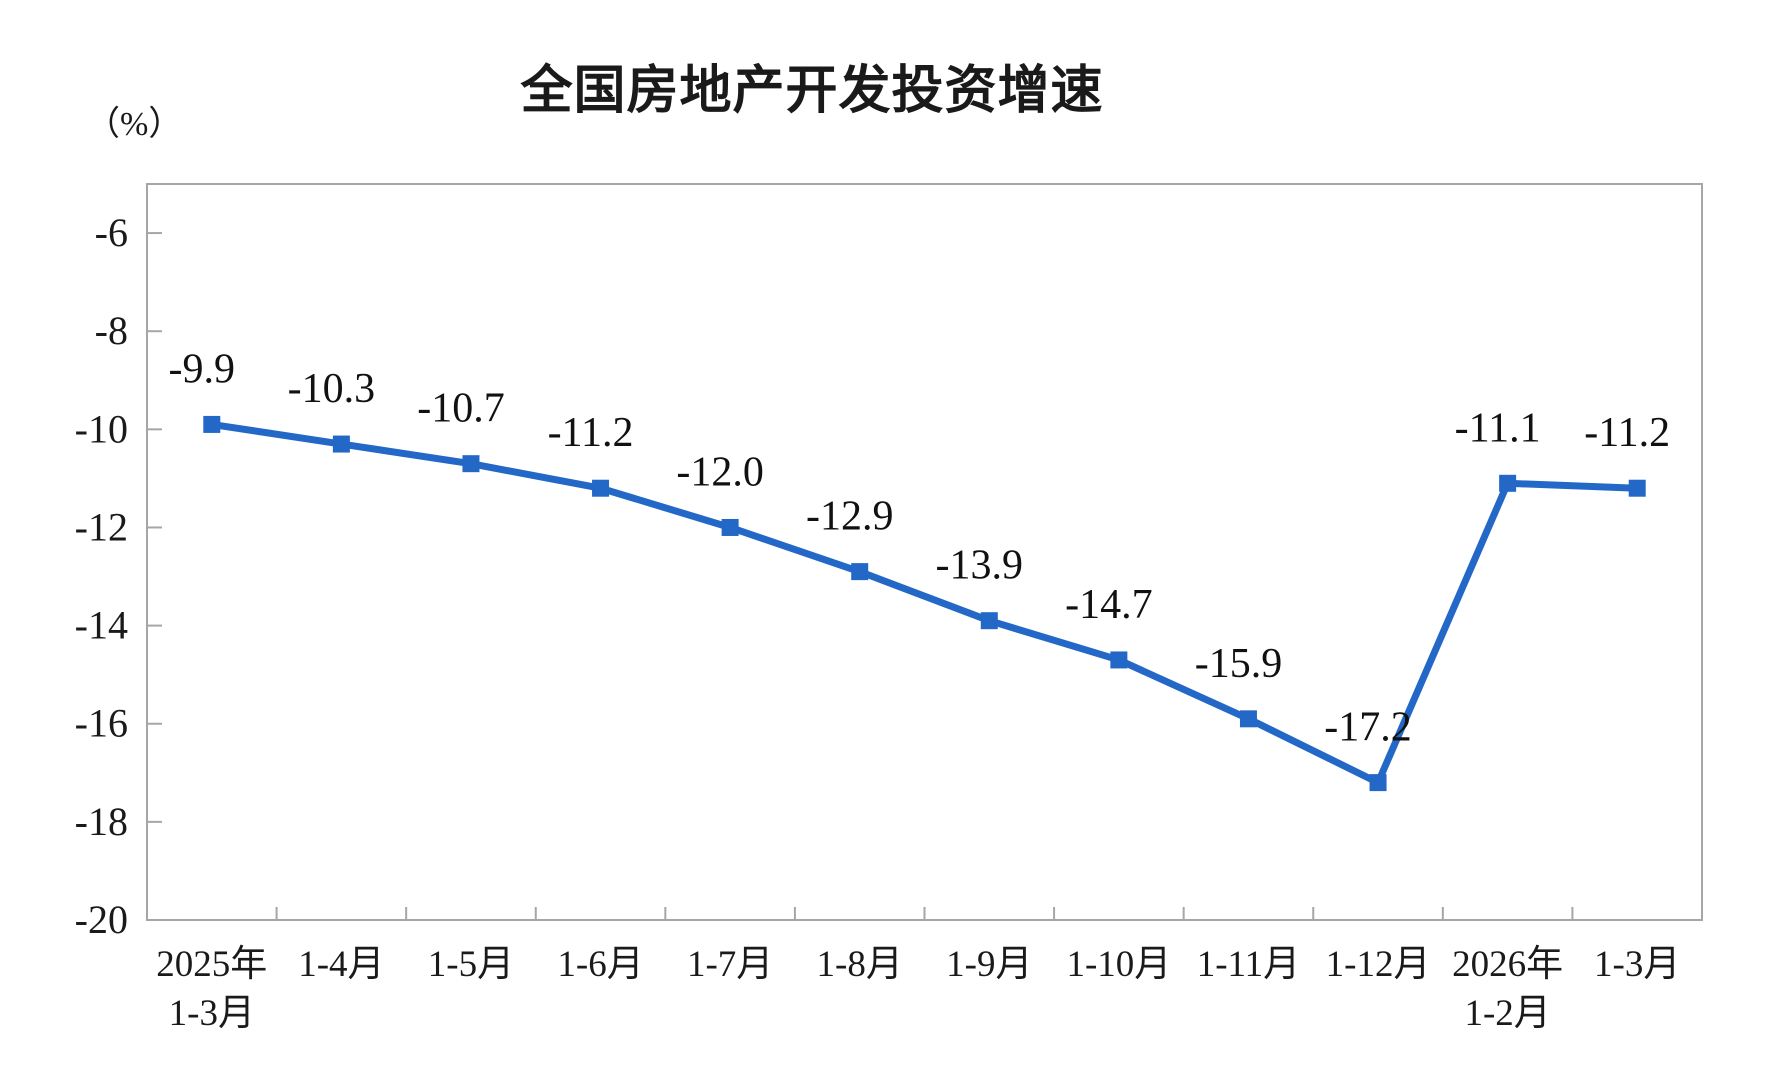 Image resolution: width=1773 pixels, height=1075 pixels. I want to click on y-tick-label: -6, so click(111, 232).